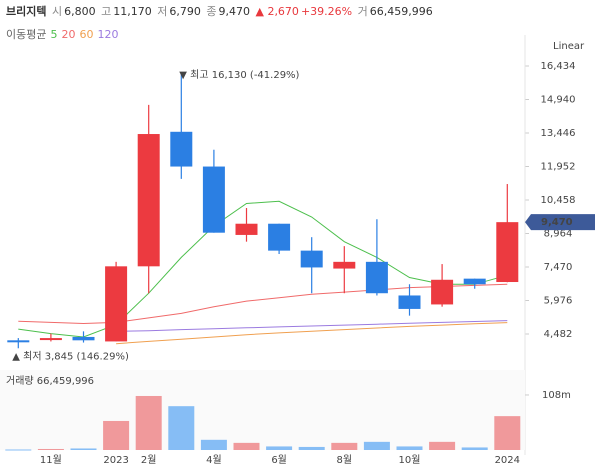  I want to click on y-tick-label: 10,458, so click(558, 200).